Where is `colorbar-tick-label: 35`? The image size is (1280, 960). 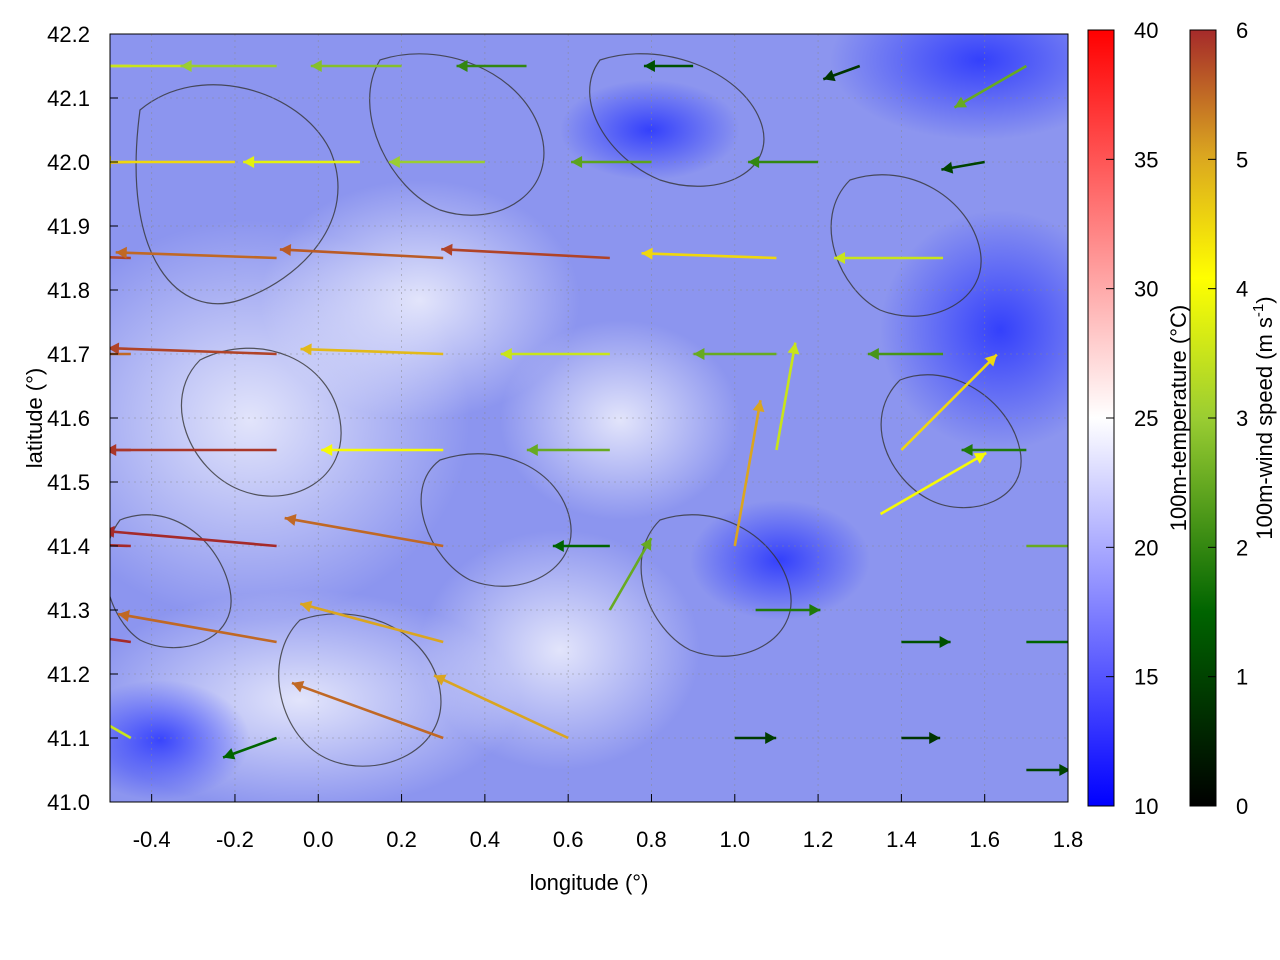
colorbar-tick-label: 35 is located at coordinates (1146, 159).